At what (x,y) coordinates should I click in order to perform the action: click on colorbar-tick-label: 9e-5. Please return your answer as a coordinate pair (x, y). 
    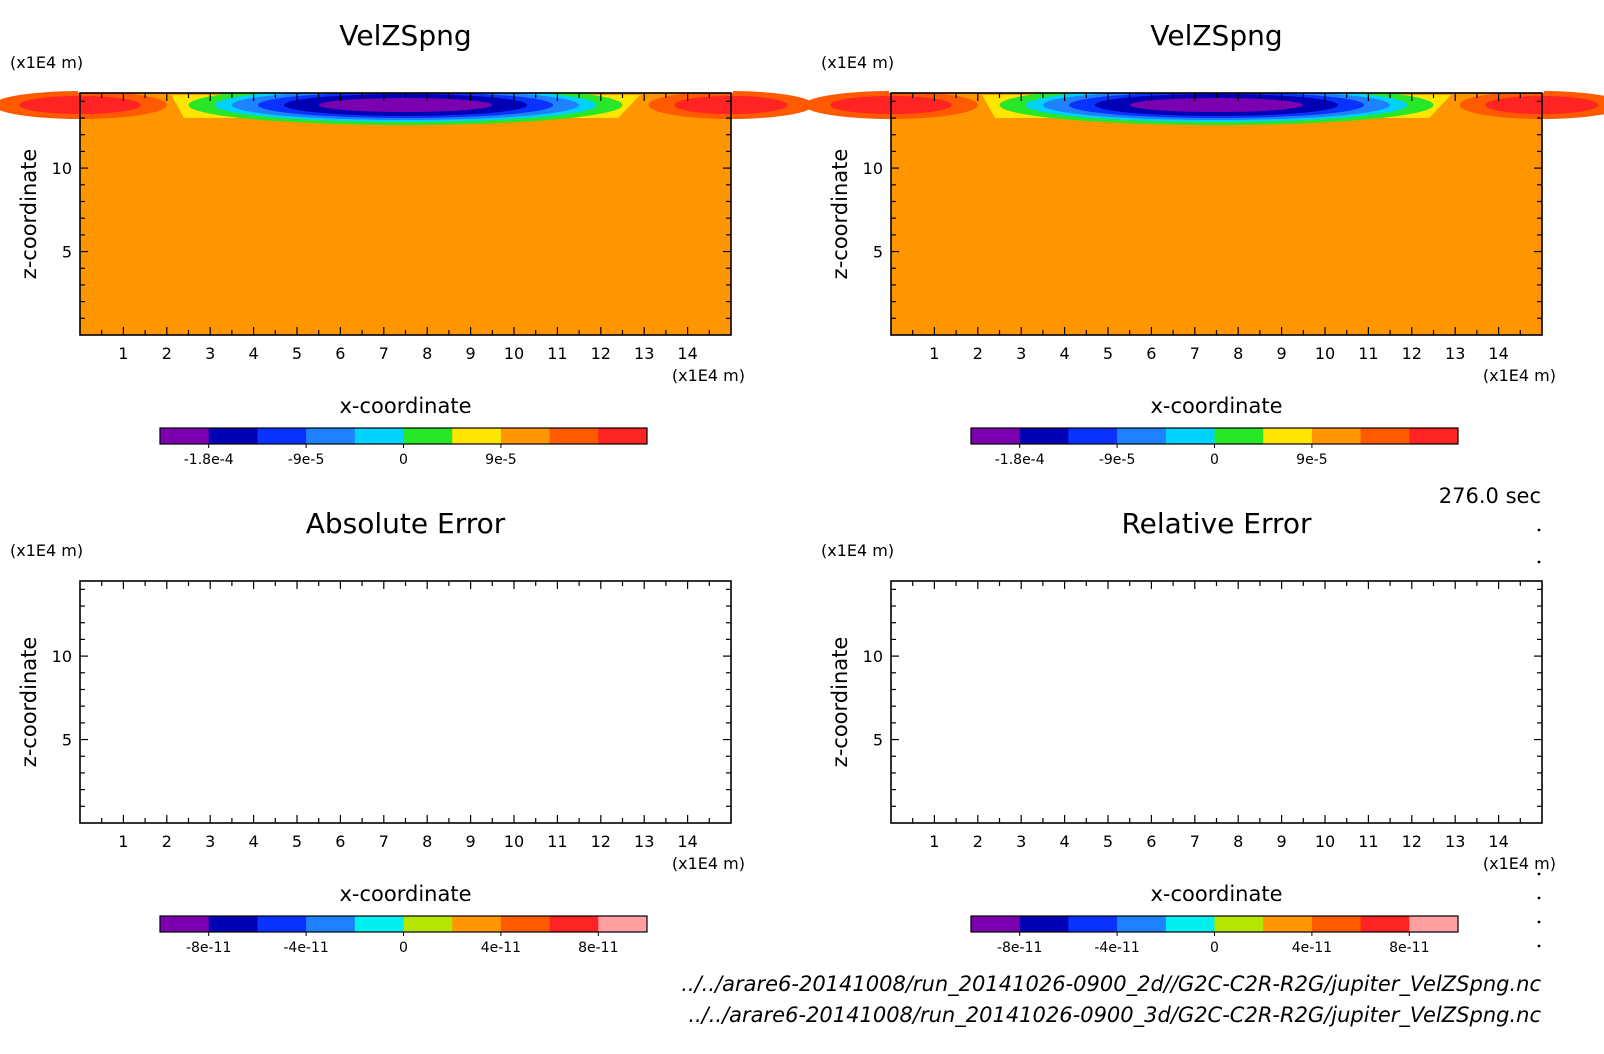
    Looking at the image, I should click on (500, 460).